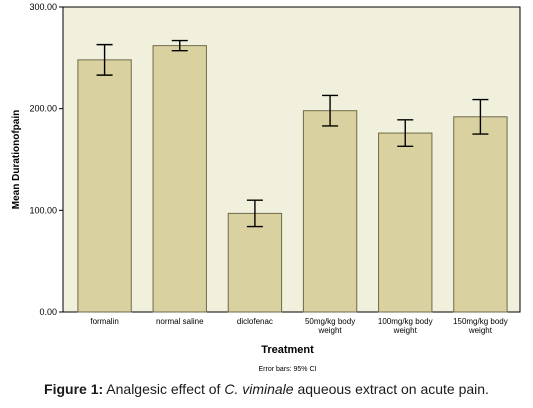  I want to click on error-bars-note: Error bars: 95% CI, so click(288, 369).